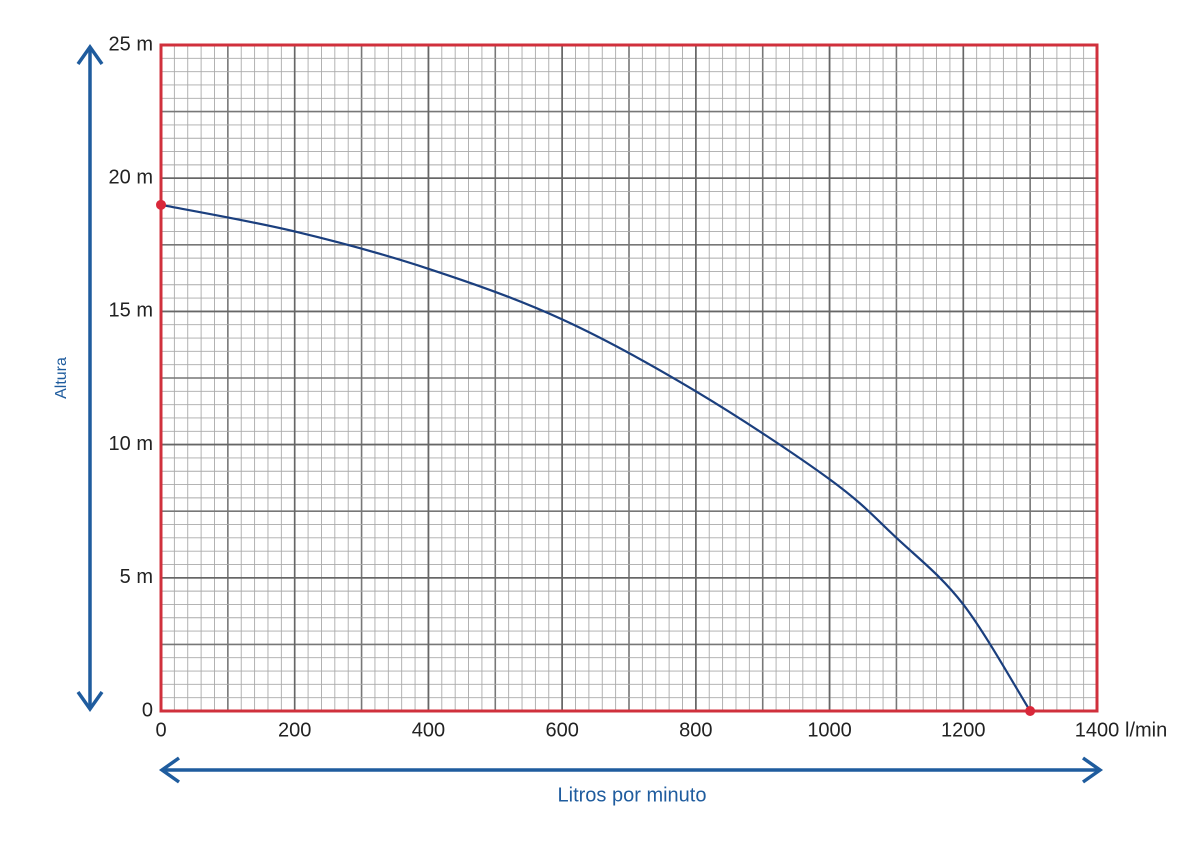 The width and height of the screenshot is (1200, 846). I want to click on y-tick-label: 20 m, so click(131, 177).